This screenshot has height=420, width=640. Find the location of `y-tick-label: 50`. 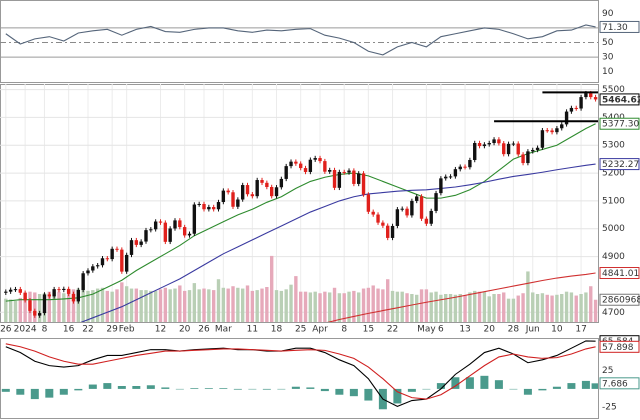

y-tick-label: 50 is located at coordinates (608, 43).